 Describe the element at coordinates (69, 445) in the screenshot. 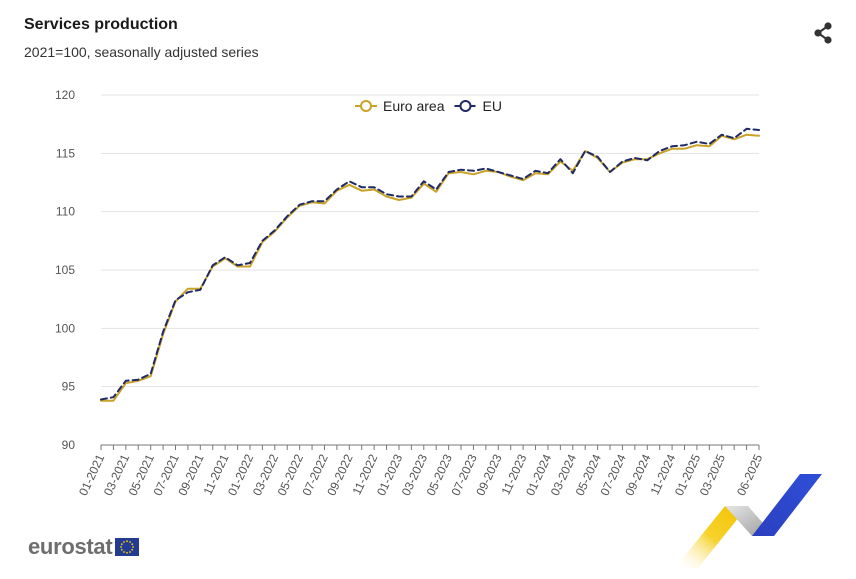

I see `y-tick-label: 90` at that location.